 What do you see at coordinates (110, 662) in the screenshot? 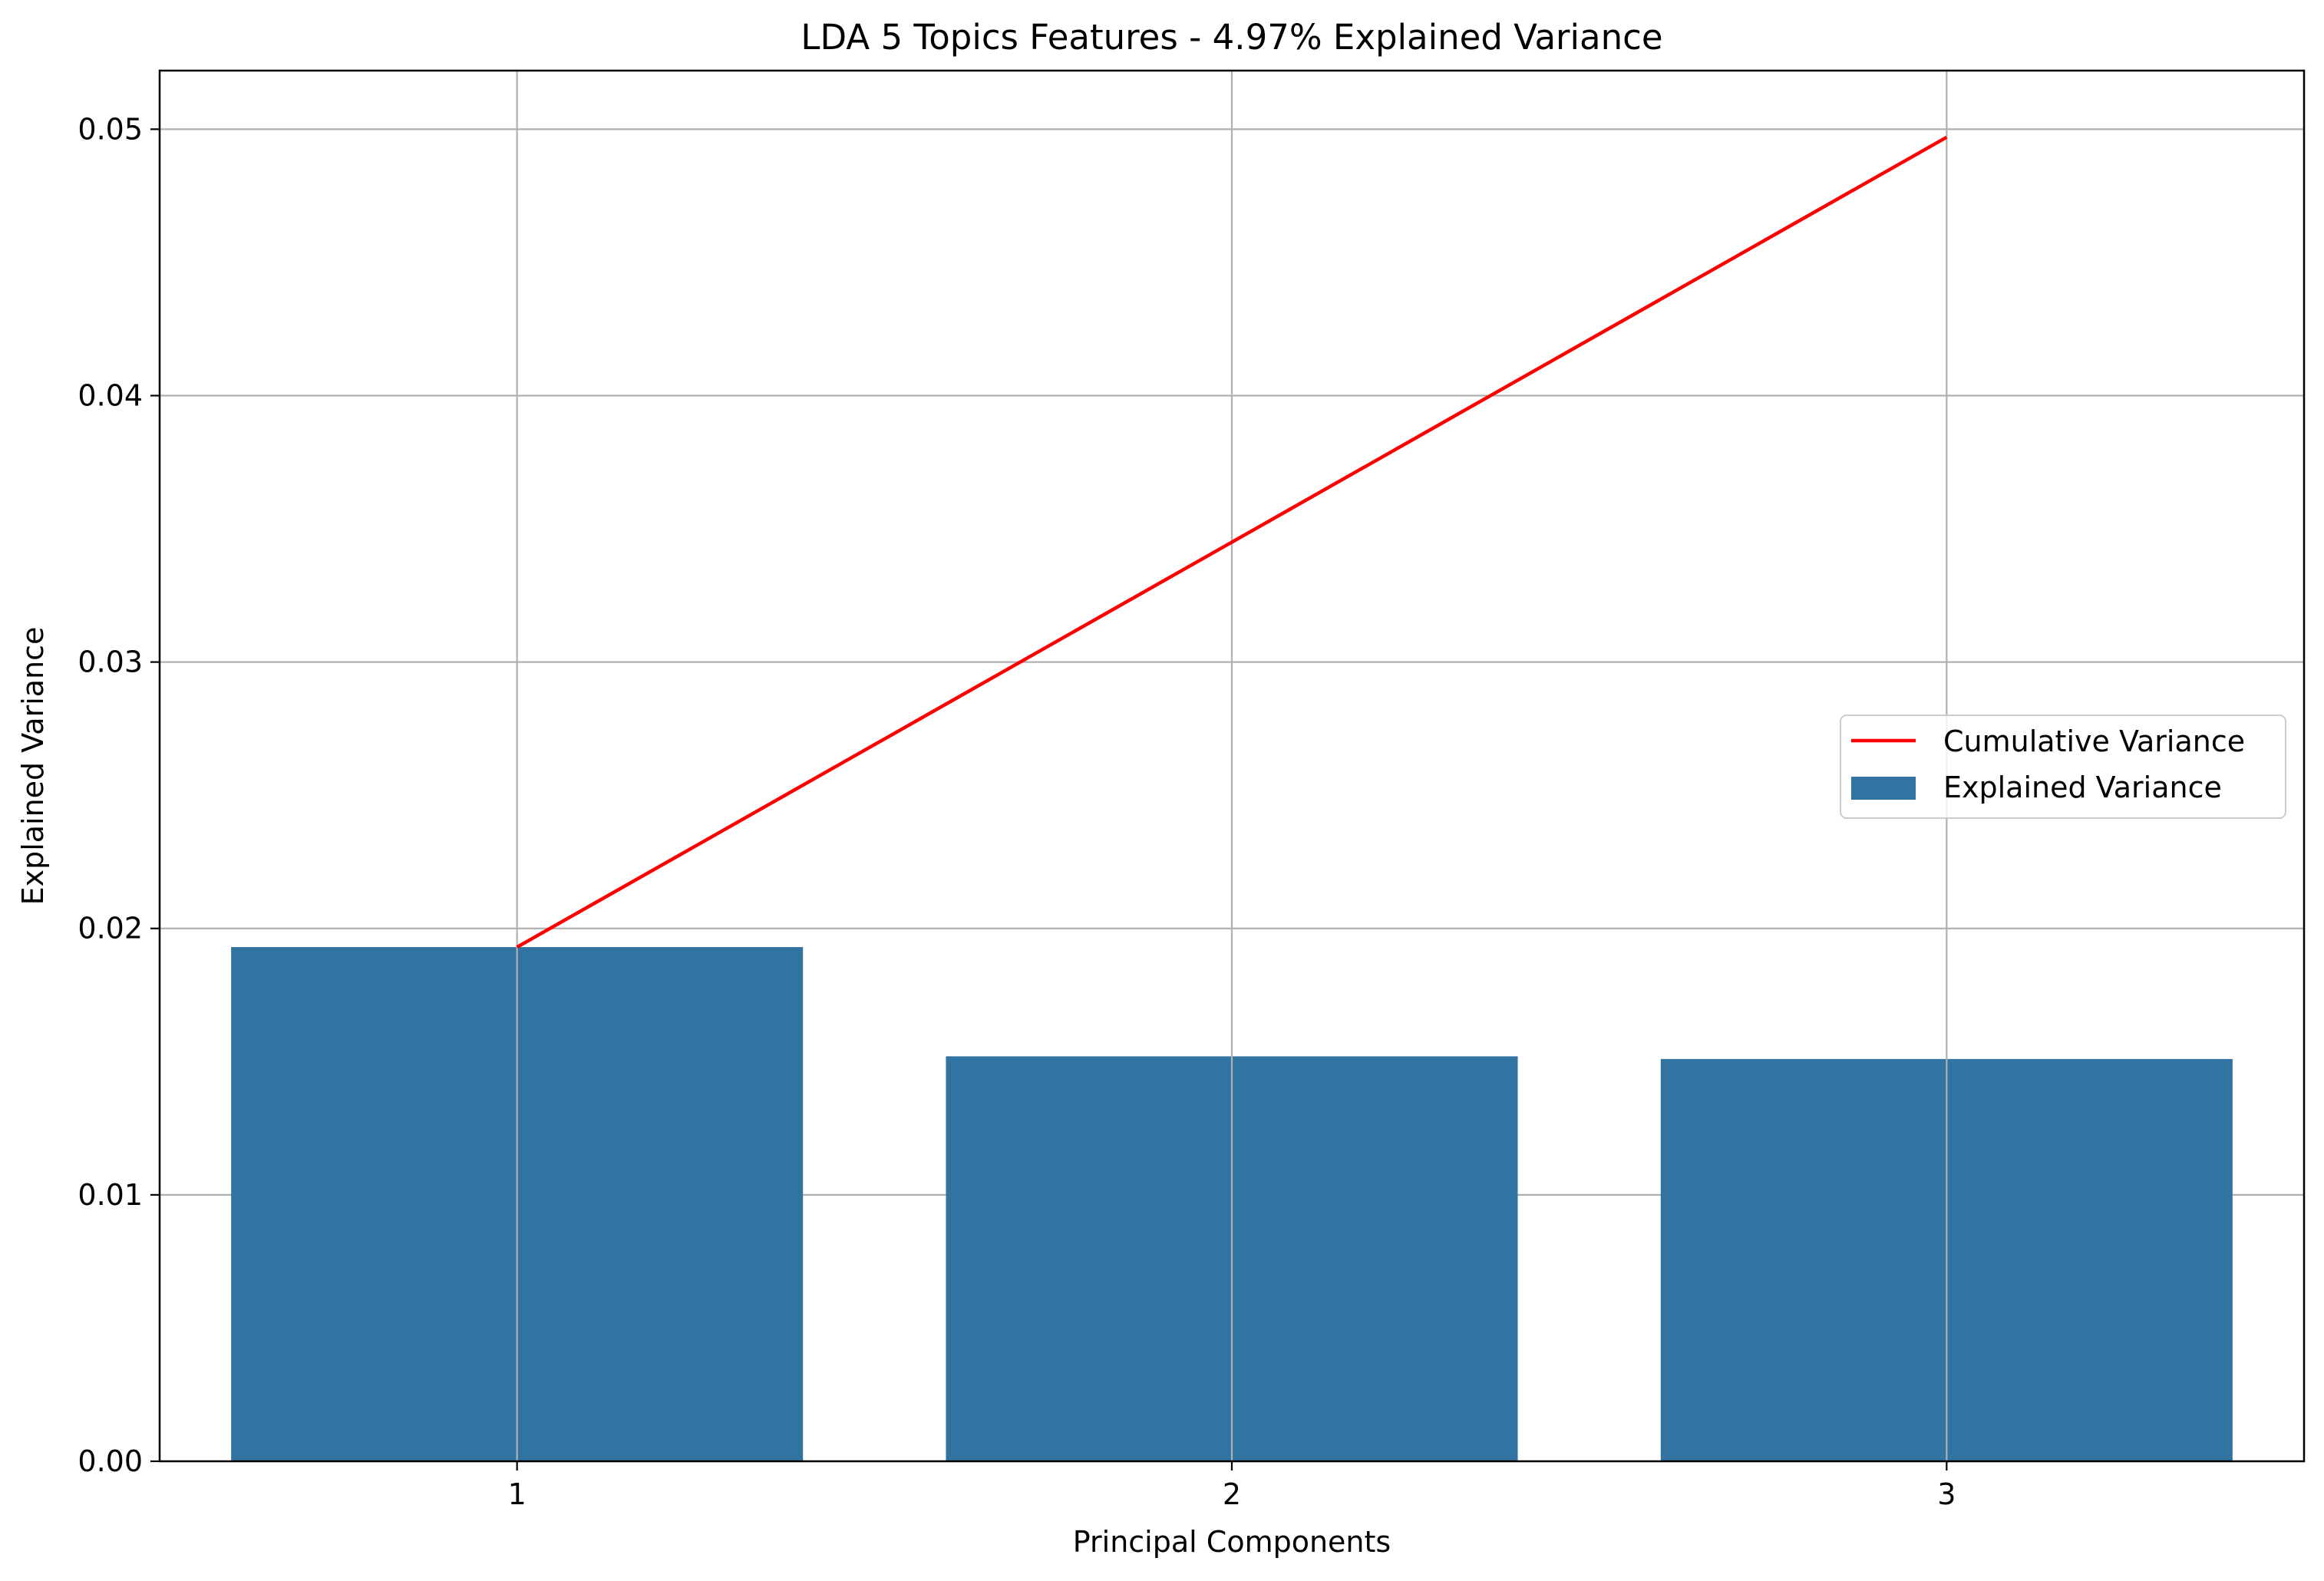
I see `y-tick-label: 0.03` at bounding box center [110, 662].